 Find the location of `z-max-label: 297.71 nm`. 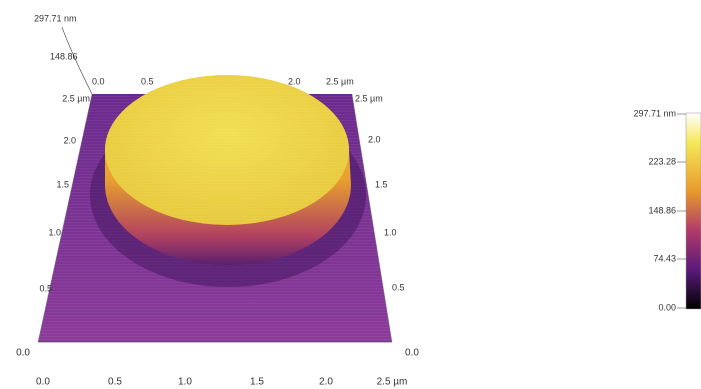

z-max-label: 297.71 nm is located at coordinates (55, 18).